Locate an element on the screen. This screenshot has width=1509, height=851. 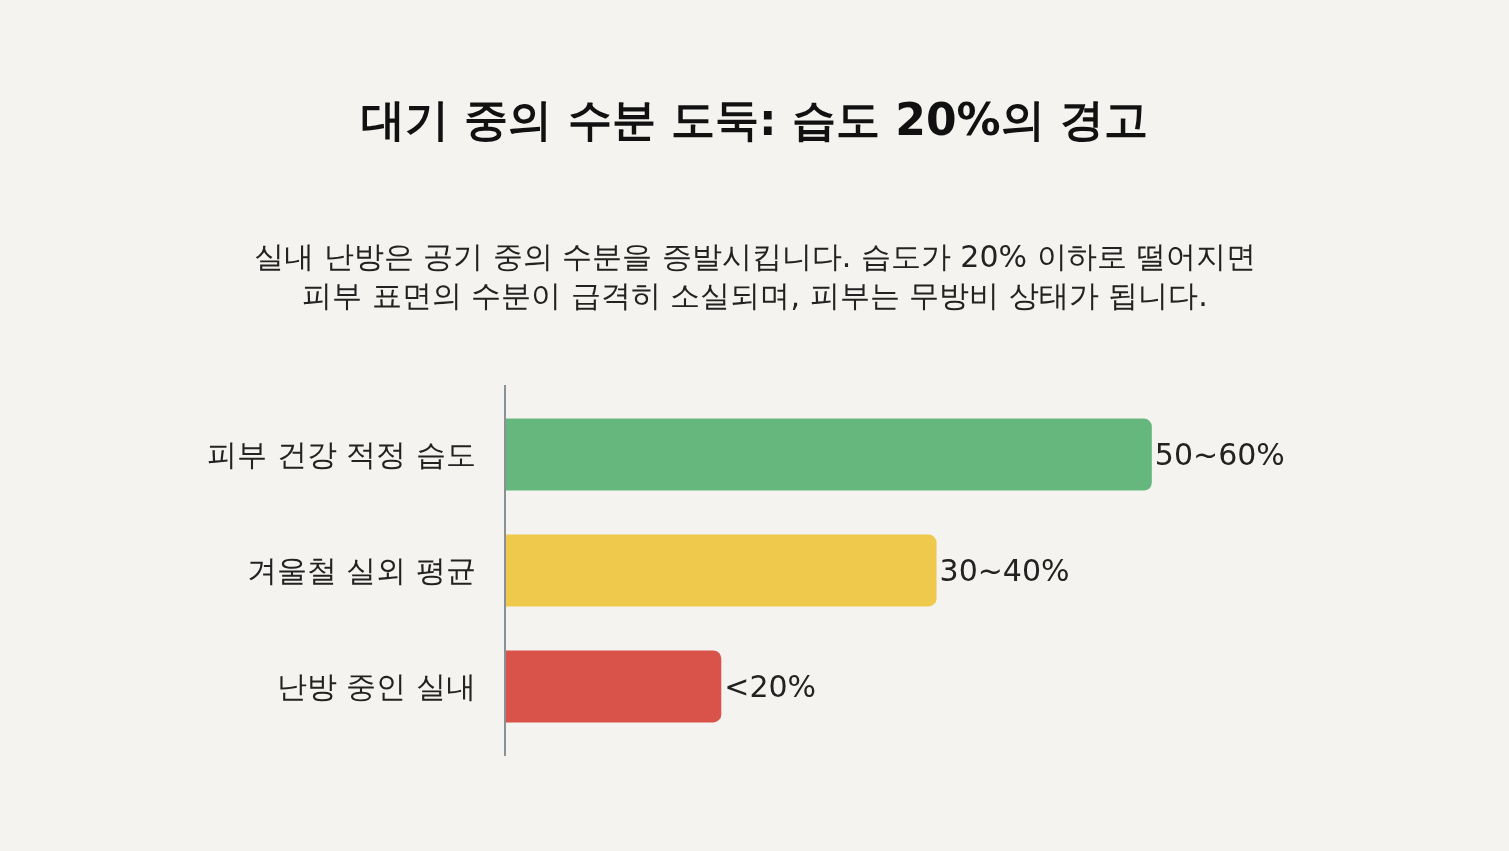
y-tick-label: 피부 건강 적정 습도 is located at coordinates (341, 455).